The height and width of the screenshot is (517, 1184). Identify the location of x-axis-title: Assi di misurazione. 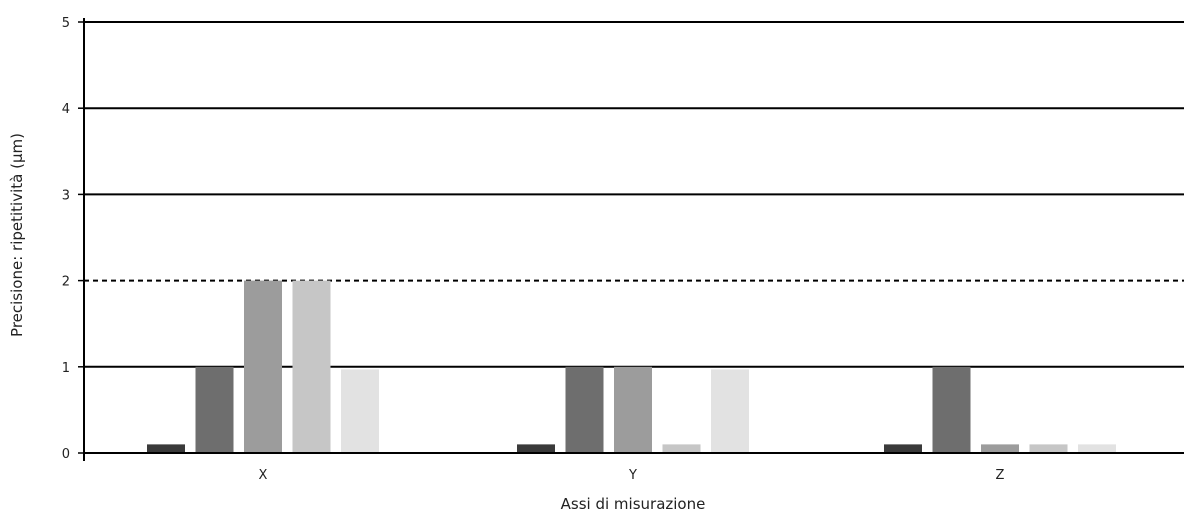
(633, 504).